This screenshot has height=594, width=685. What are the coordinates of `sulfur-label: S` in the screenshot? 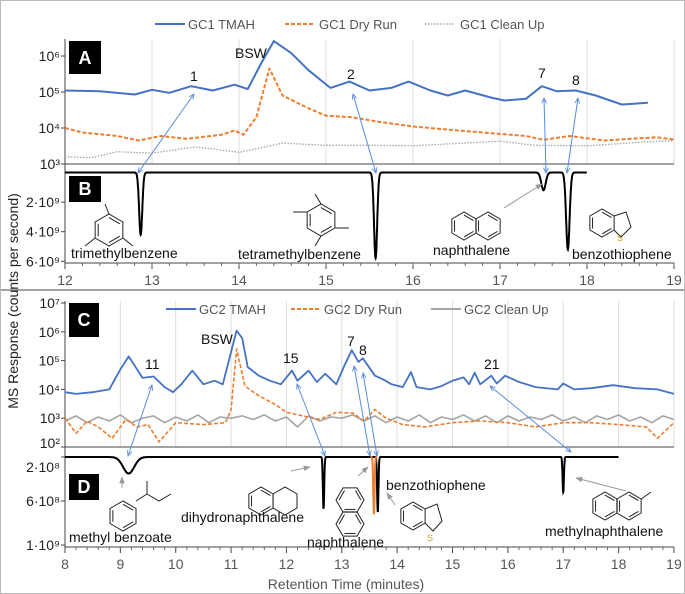 It's located at (430, 538).